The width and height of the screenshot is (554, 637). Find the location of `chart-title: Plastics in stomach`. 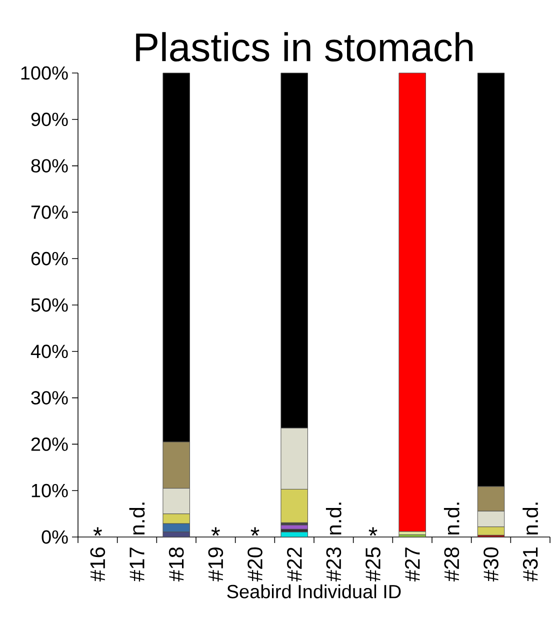

chart-title: Plastics in stomach is located at coordinates (304, 47).